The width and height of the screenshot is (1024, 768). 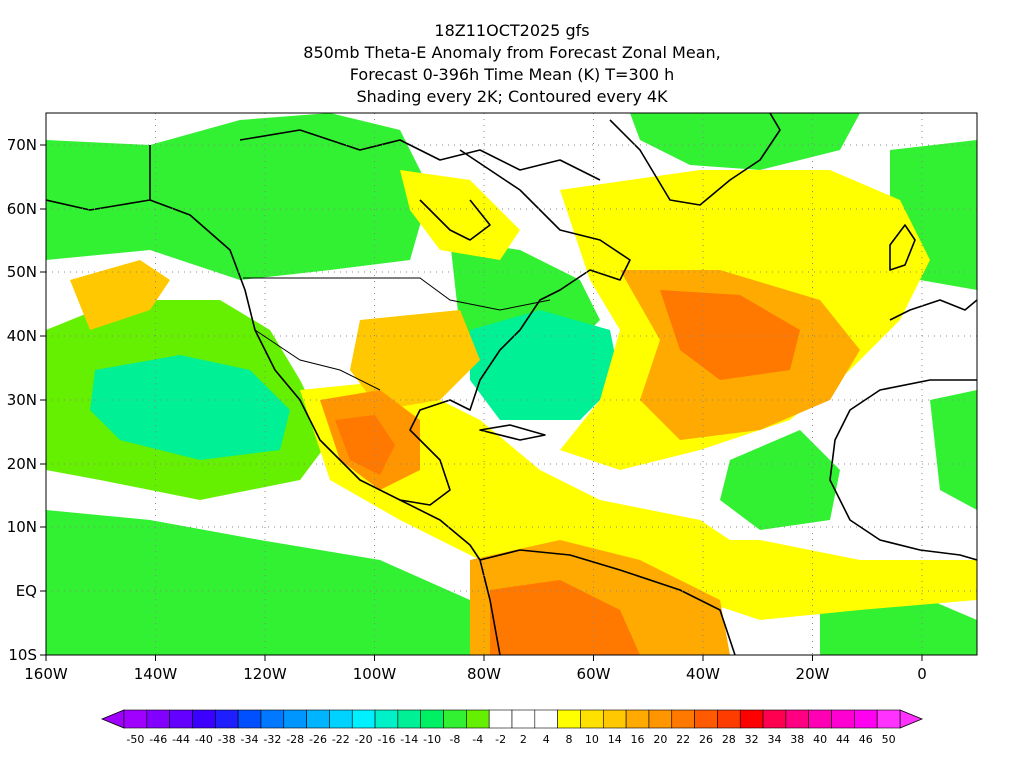 What do you see at coordinates (158, 739) in the screenshot?
I see `colorbar-label: -46` at bounding box center [158, 739].